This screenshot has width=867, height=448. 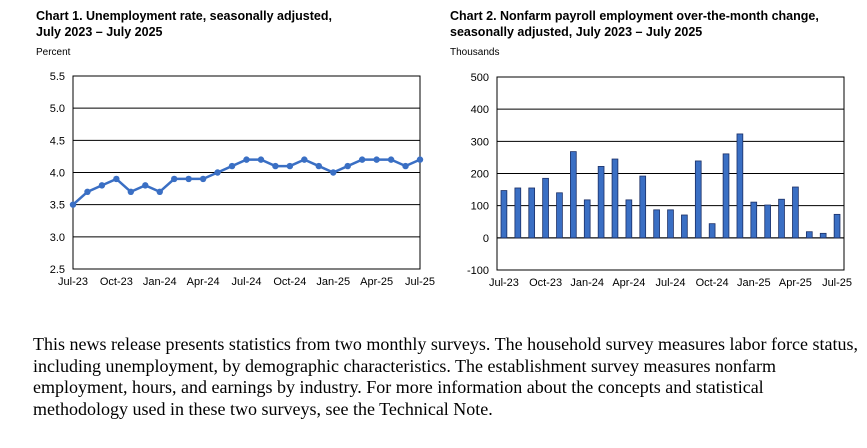 What do you see at coordinates (57, 270) in the screenshot?
I see `y-tick-label: 2.5` at bounding box center [57, 270].